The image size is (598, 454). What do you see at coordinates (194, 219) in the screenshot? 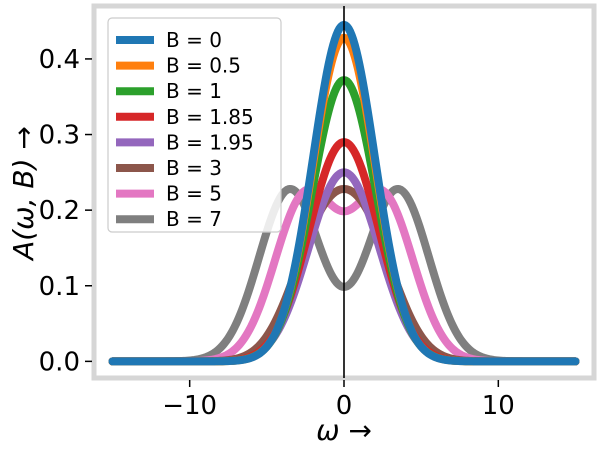
I see `legend-label: B = 7` at bounding box center [194, 219].